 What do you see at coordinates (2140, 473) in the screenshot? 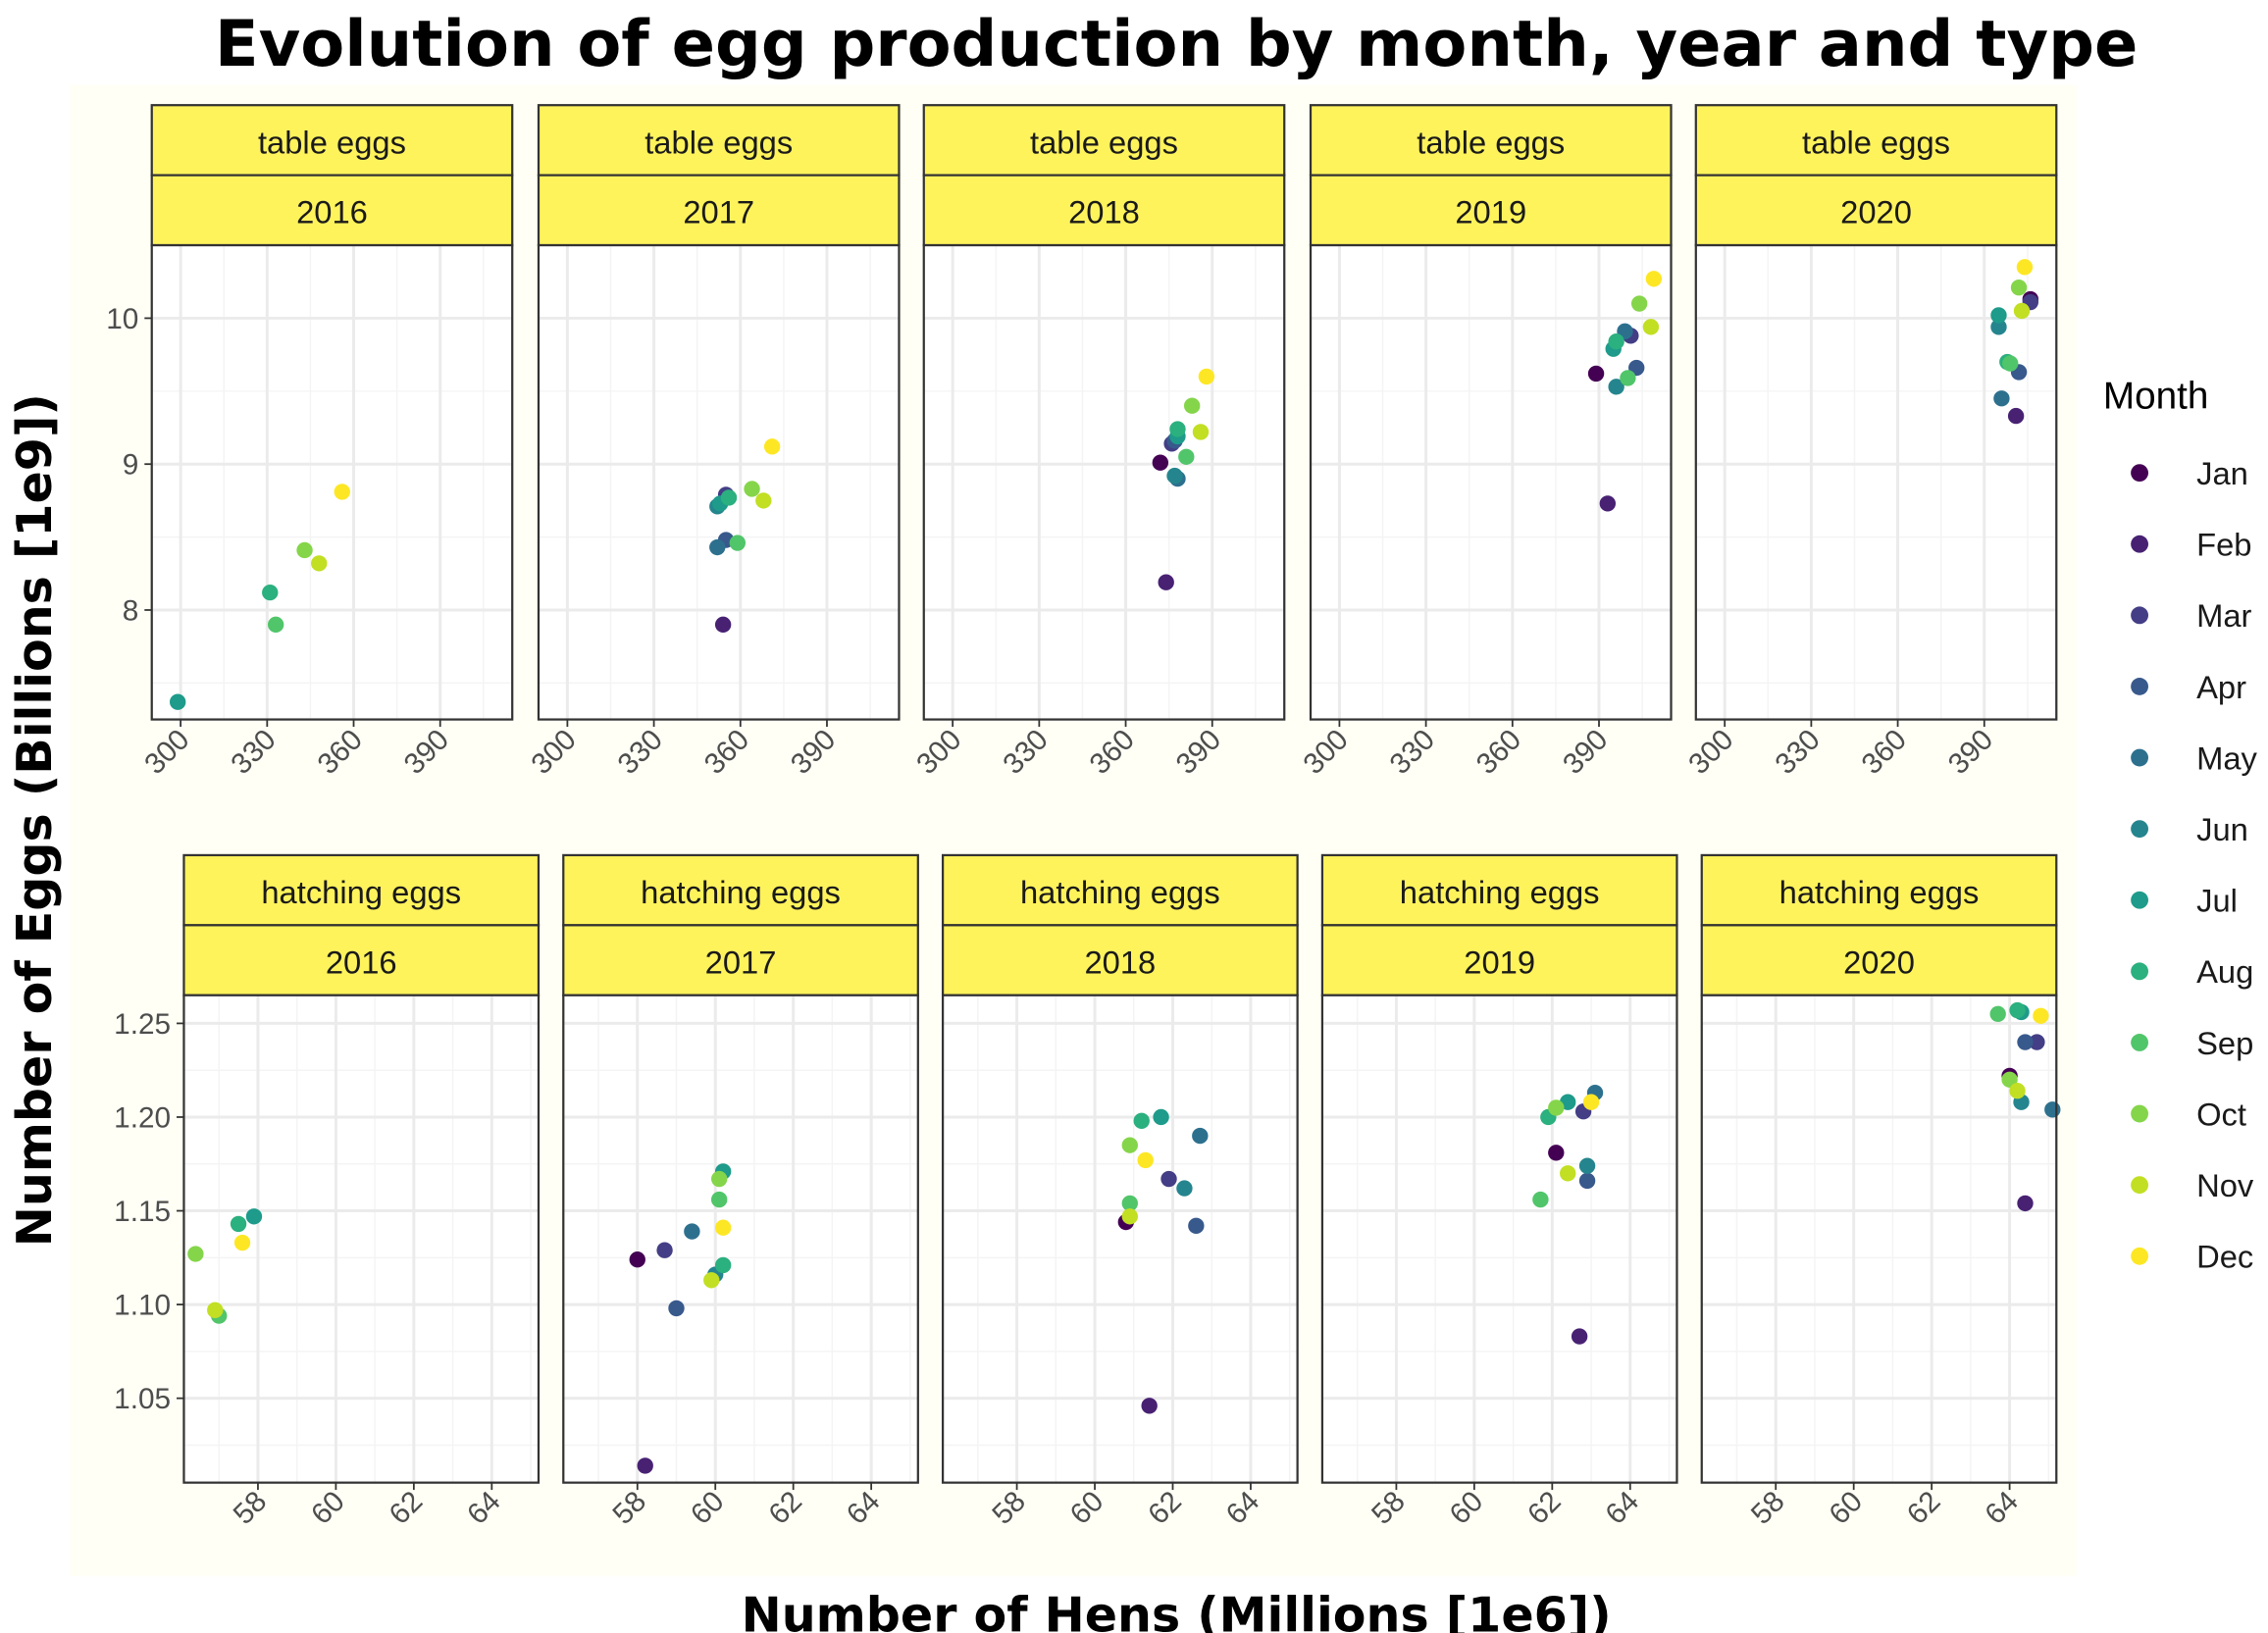
I see `legend-key-jan` at bounding box center [2140, 473].